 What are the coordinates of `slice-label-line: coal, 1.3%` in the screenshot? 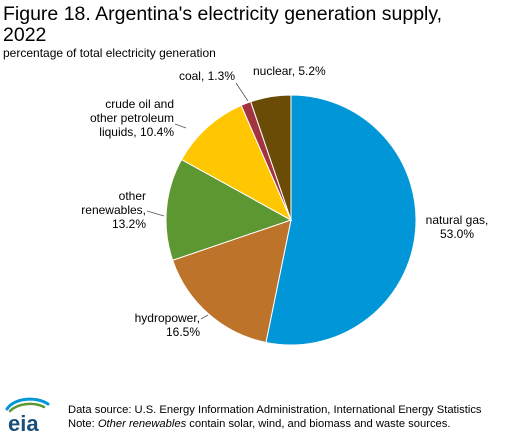 It's located at (207, 76).